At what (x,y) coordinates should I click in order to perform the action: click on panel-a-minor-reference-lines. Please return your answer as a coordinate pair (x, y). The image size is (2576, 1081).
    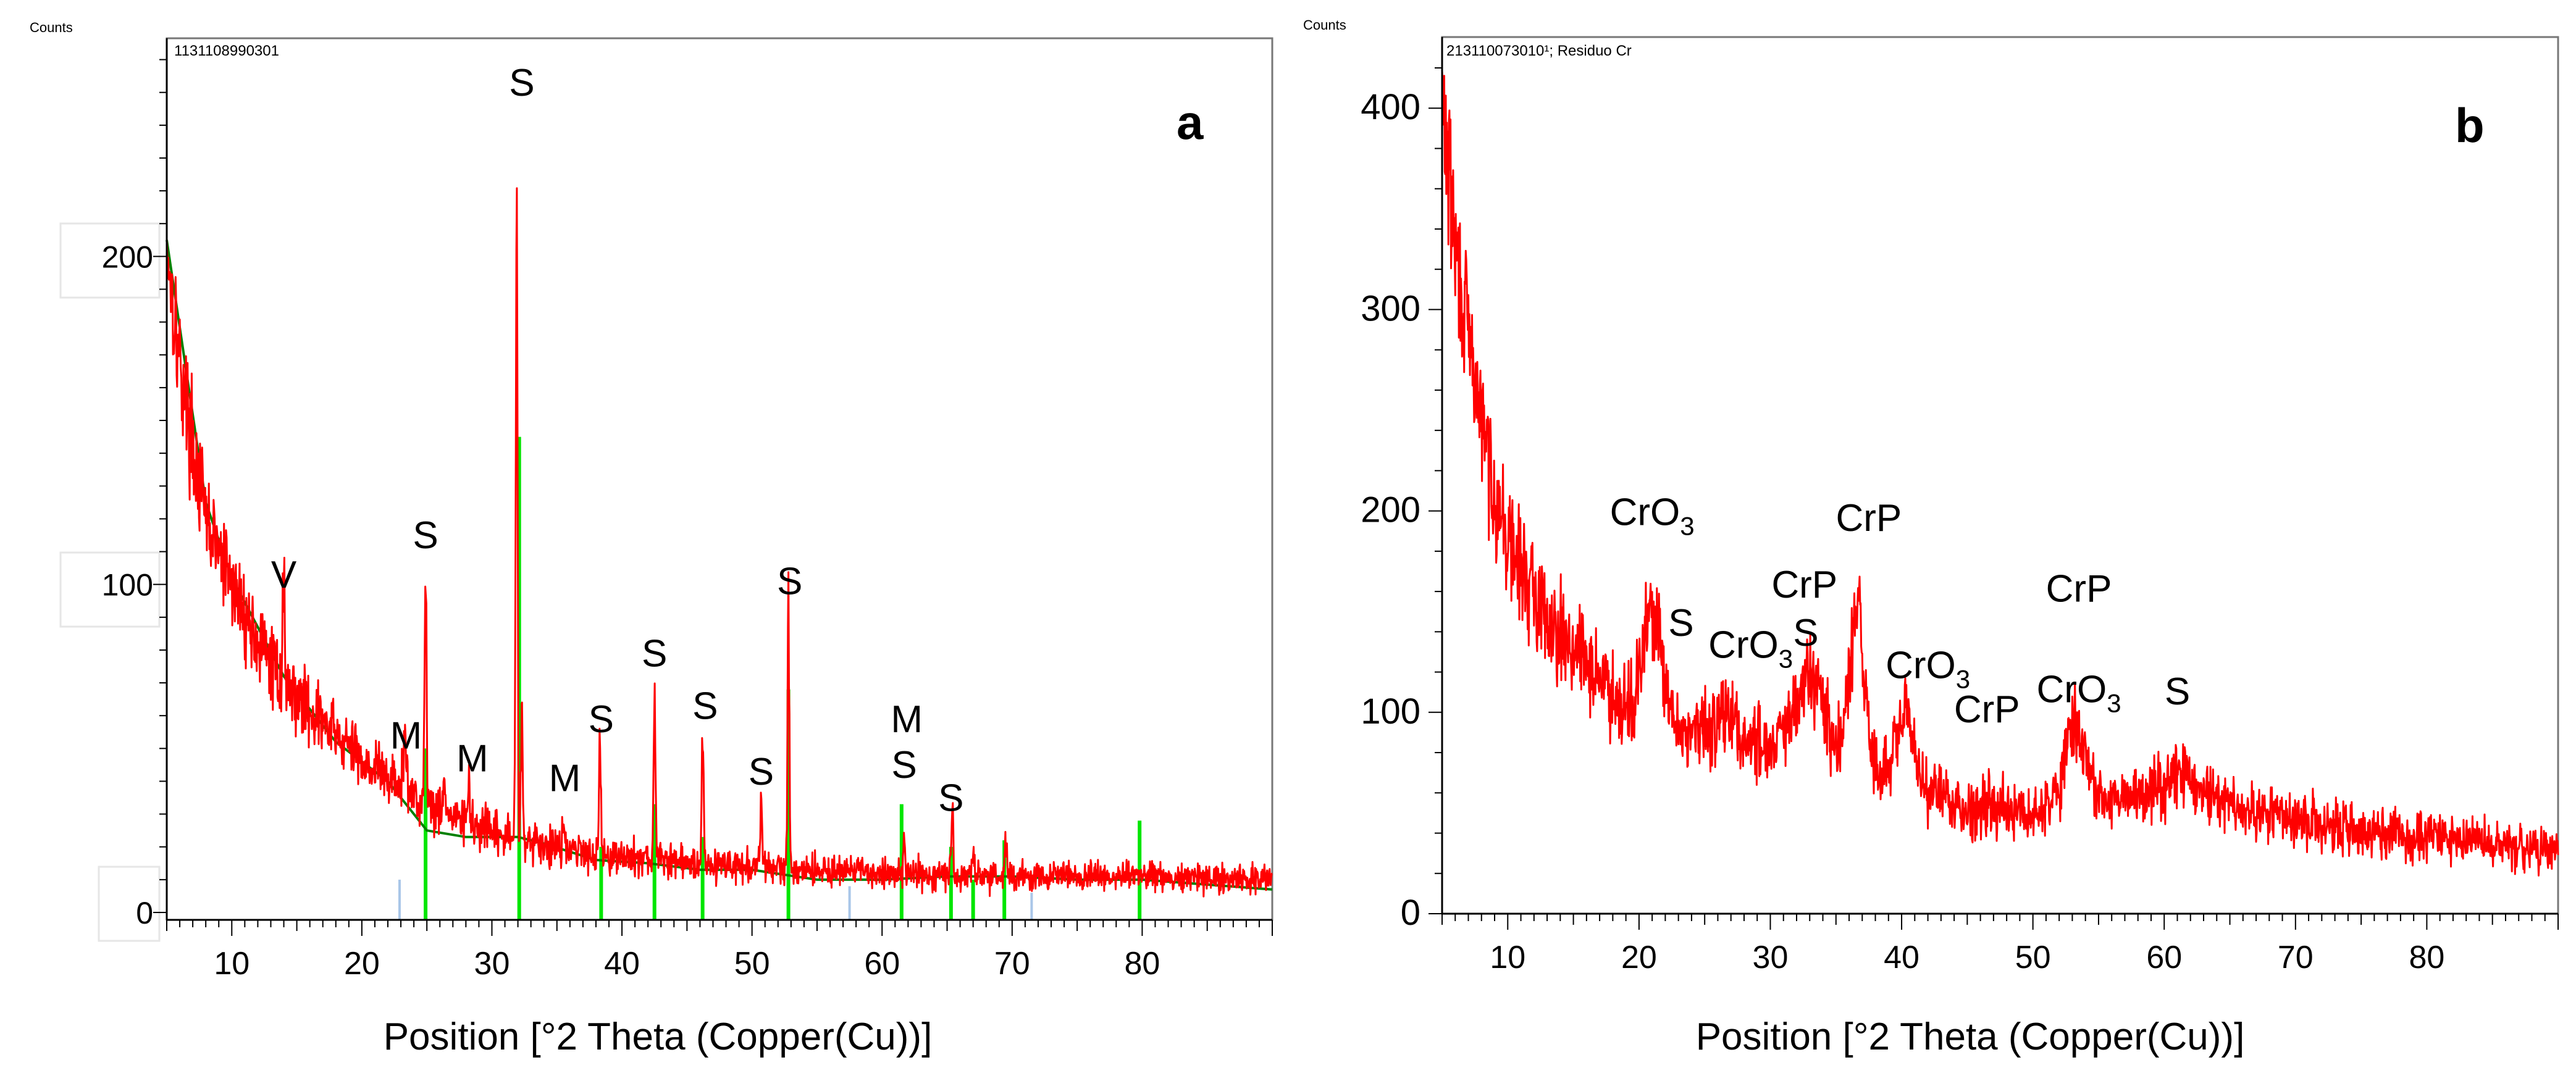
    Looking at the image, I should click on (716, 899).